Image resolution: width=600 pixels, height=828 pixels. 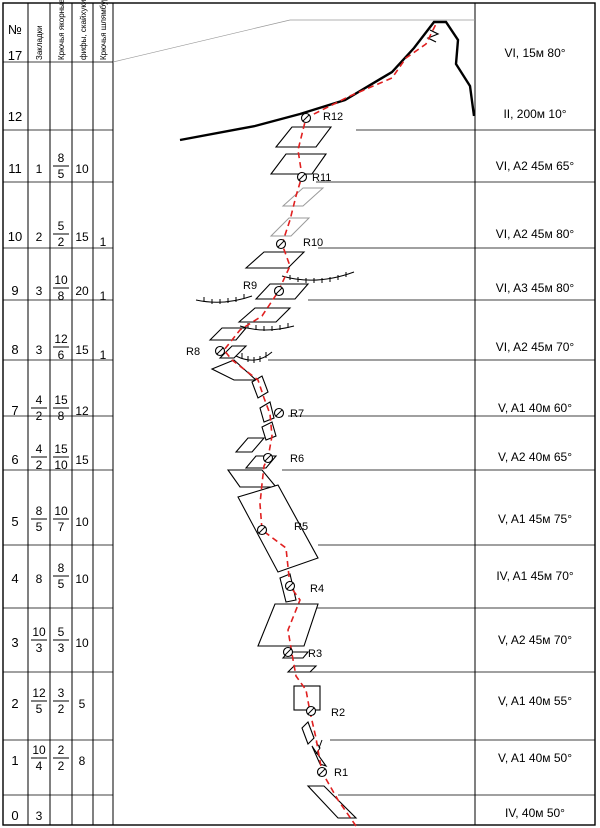 I want to click on belay-label: R9, so click(x=250, y=286).